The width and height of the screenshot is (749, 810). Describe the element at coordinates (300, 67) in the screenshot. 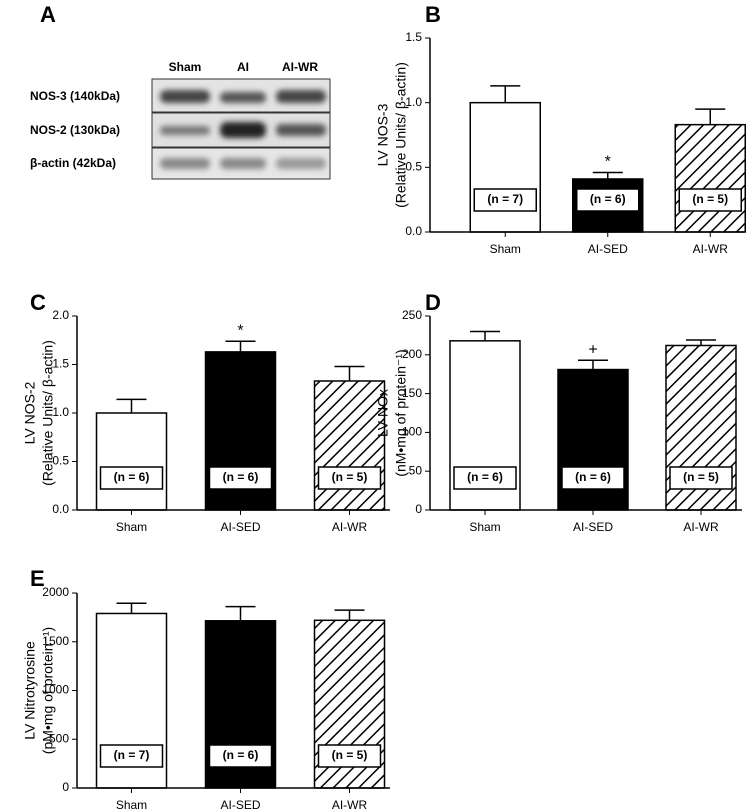

I see `blot-column: AI-WR` at that location.